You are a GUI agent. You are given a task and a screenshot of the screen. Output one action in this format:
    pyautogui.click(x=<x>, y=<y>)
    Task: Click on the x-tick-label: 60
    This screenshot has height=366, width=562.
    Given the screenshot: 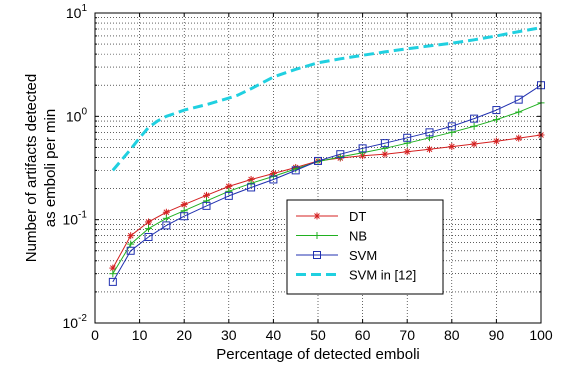 What is the action you would take?
    pyautogui.click(x=363, y=335)
    